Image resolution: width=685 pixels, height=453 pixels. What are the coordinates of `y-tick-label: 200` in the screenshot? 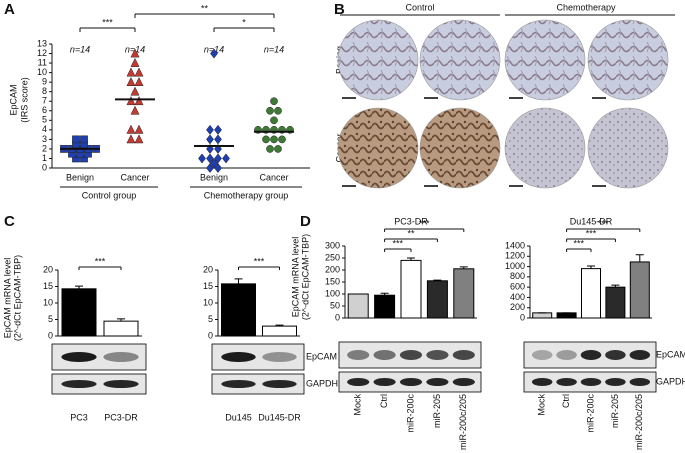 It's located at (332, 269).